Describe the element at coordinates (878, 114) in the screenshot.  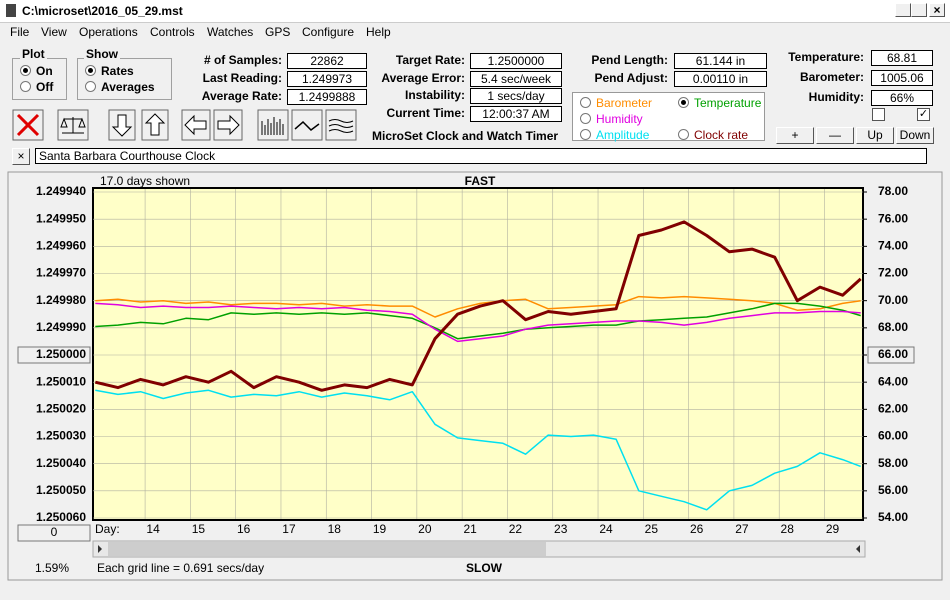
I see `checkbox` at that location.